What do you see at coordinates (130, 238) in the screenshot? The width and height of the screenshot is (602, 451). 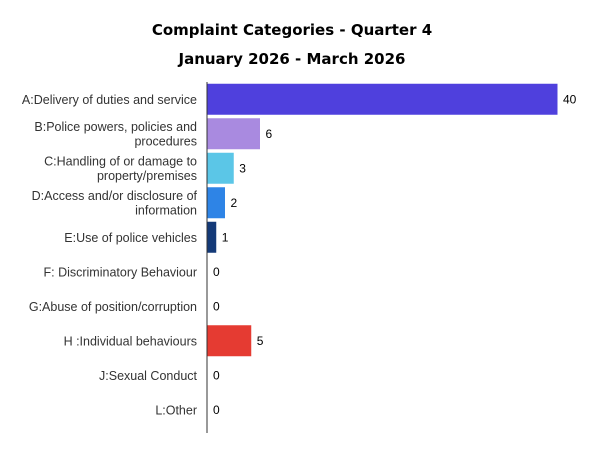 I see `category-label: E:Use of police vehicles` at bounding box center [130, 238].